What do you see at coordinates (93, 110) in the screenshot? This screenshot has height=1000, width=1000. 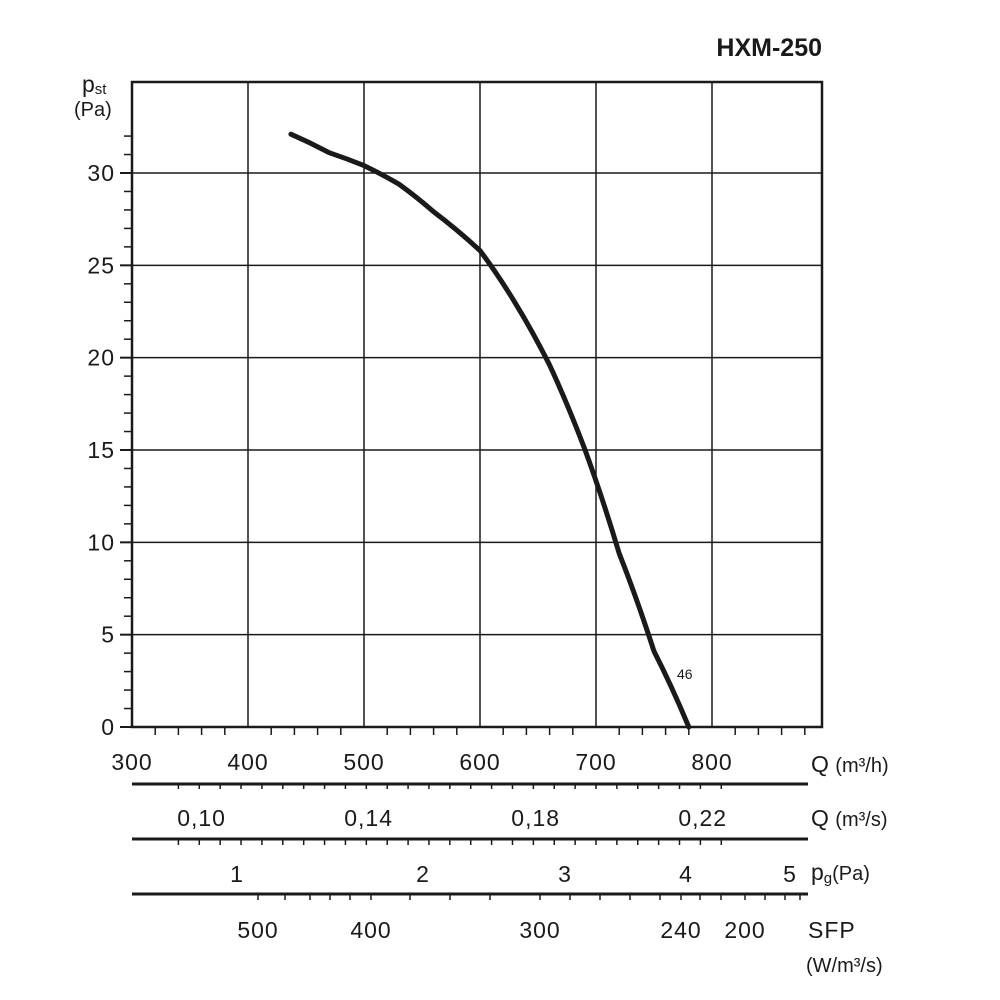 I see `y-axis-unit: (Pa)` at bounding box center [93, 110].